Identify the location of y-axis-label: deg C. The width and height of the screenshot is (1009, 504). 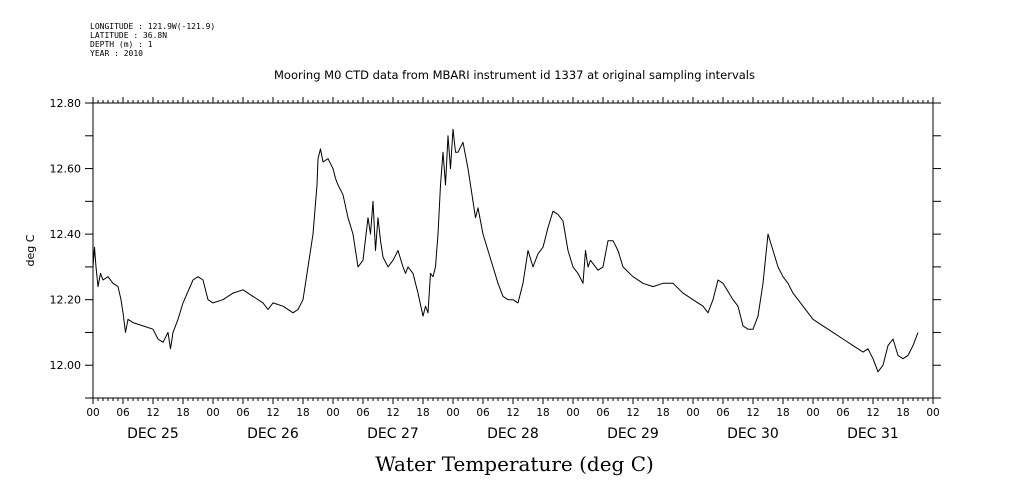
(30, 250).